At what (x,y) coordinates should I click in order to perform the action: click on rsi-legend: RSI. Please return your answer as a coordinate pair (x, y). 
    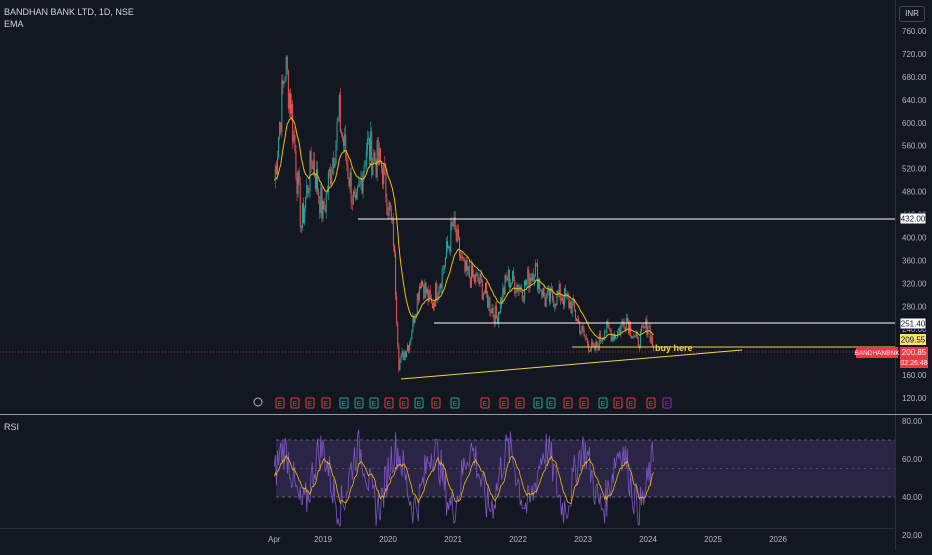
    Looking at the image, I should click on (12, 427).